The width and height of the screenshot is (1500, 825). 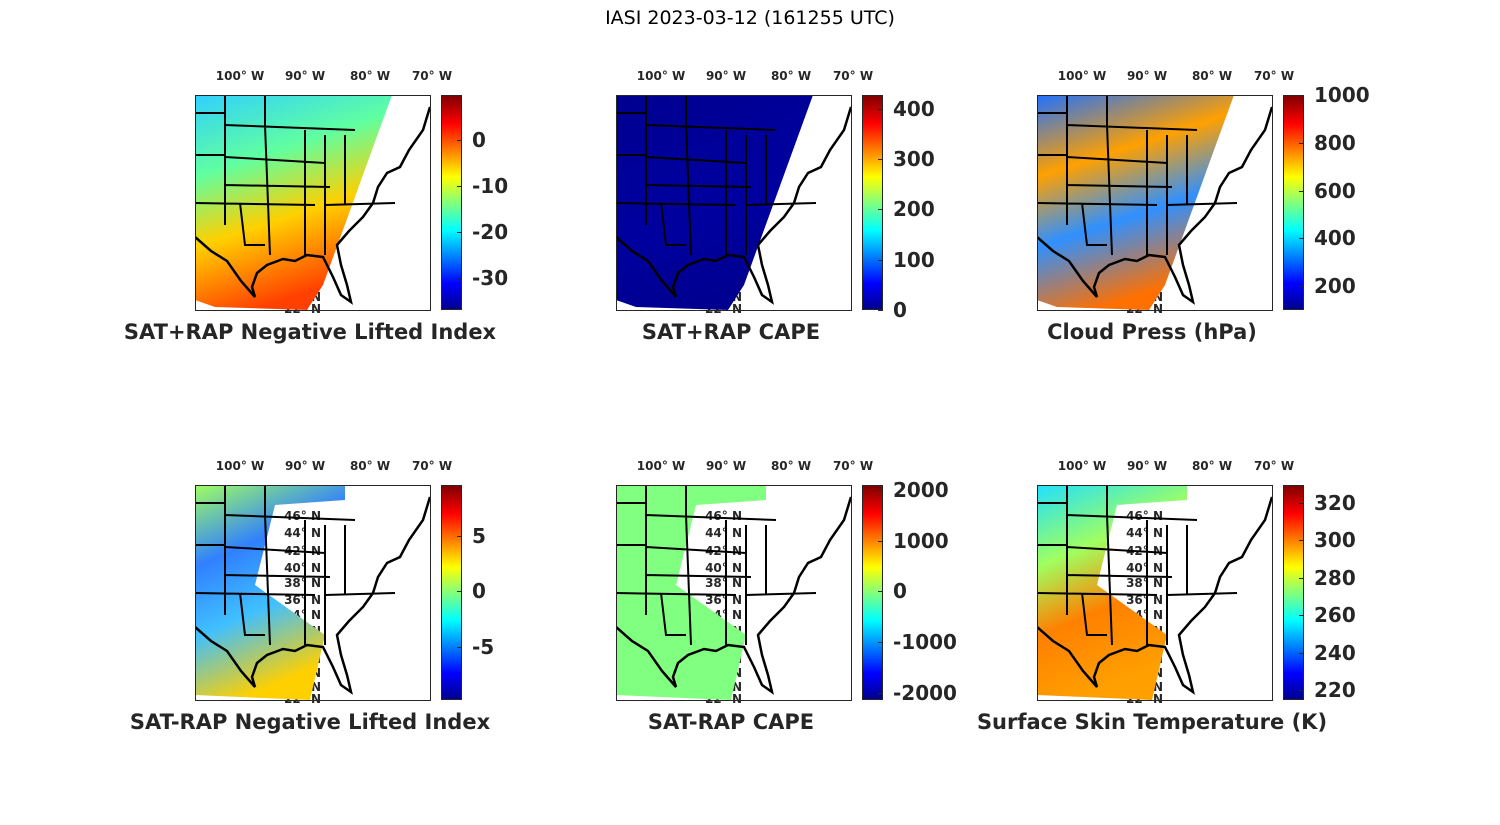 What do you see at coordinates (479, 535) in the screenshot?
I see `colorbar-tick-label: 5` at bounding box center [479, 535].